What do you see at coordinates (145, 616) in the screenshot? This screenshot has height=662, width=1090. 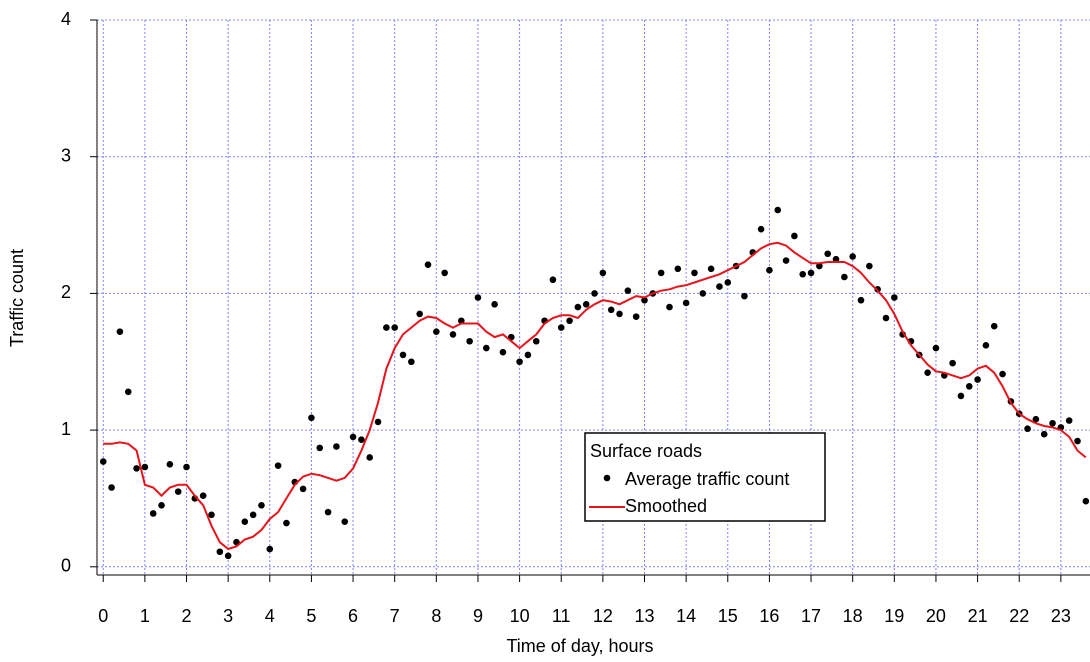 I see `x-tick-label: 1` at bounding box center [145, 616].